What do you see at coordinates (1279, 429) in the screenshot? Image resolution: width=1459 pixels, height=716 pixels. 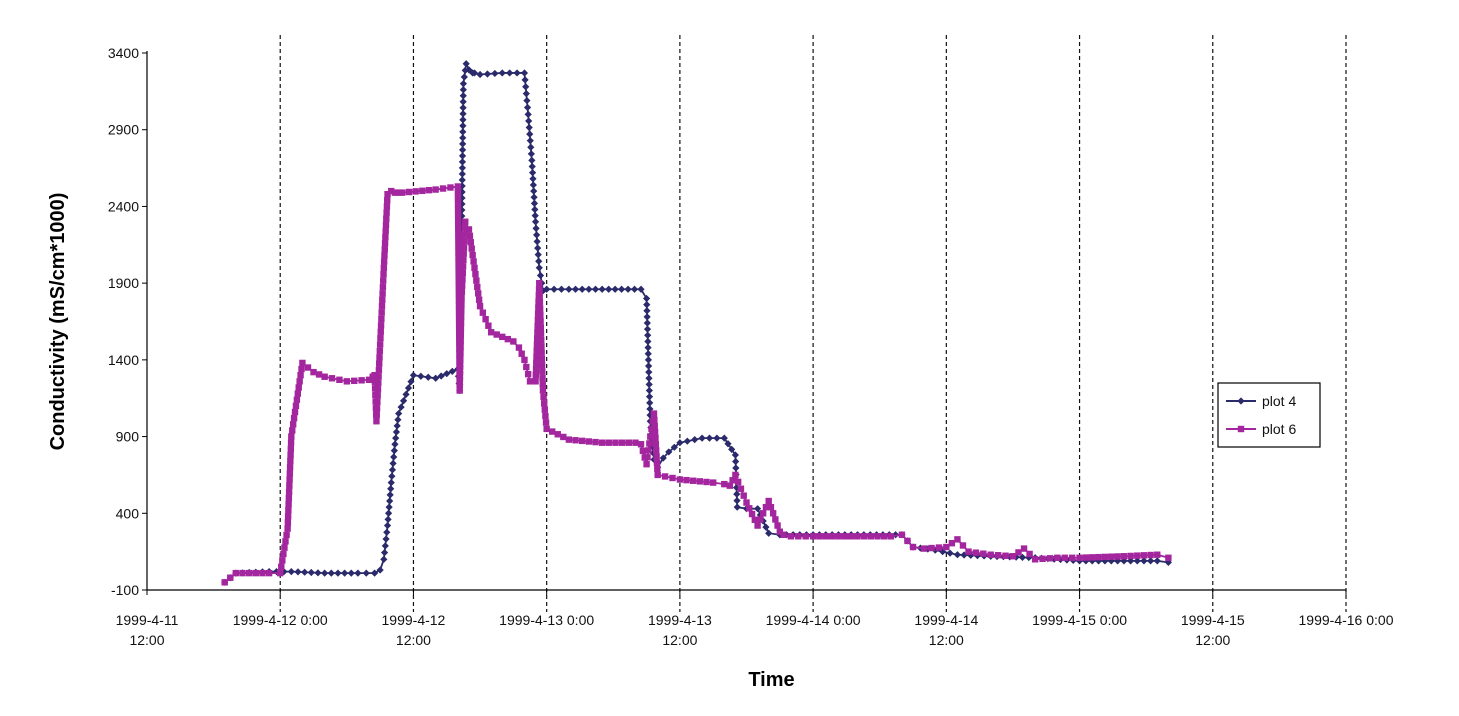 I see `legend-label: plot 6` at bounding box center [1279, 429].